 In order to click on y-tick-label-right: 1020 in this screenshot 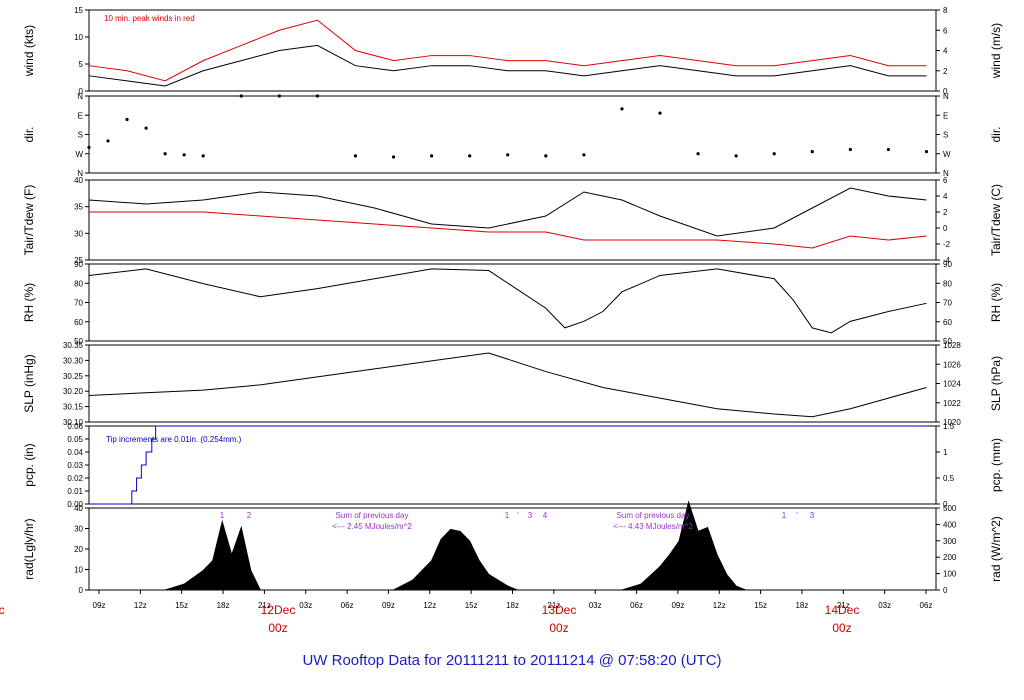, I will do `click(952, 422)`.